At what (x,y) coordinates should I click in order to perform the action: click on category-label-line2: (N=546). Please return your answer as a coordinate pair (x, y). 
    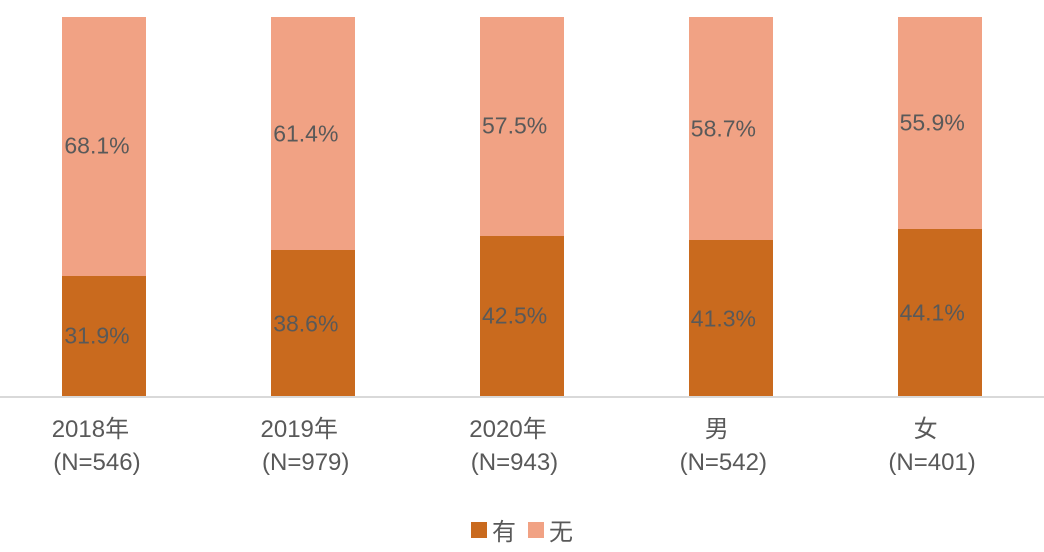
    Looking at the image, I should click on (97, 462).